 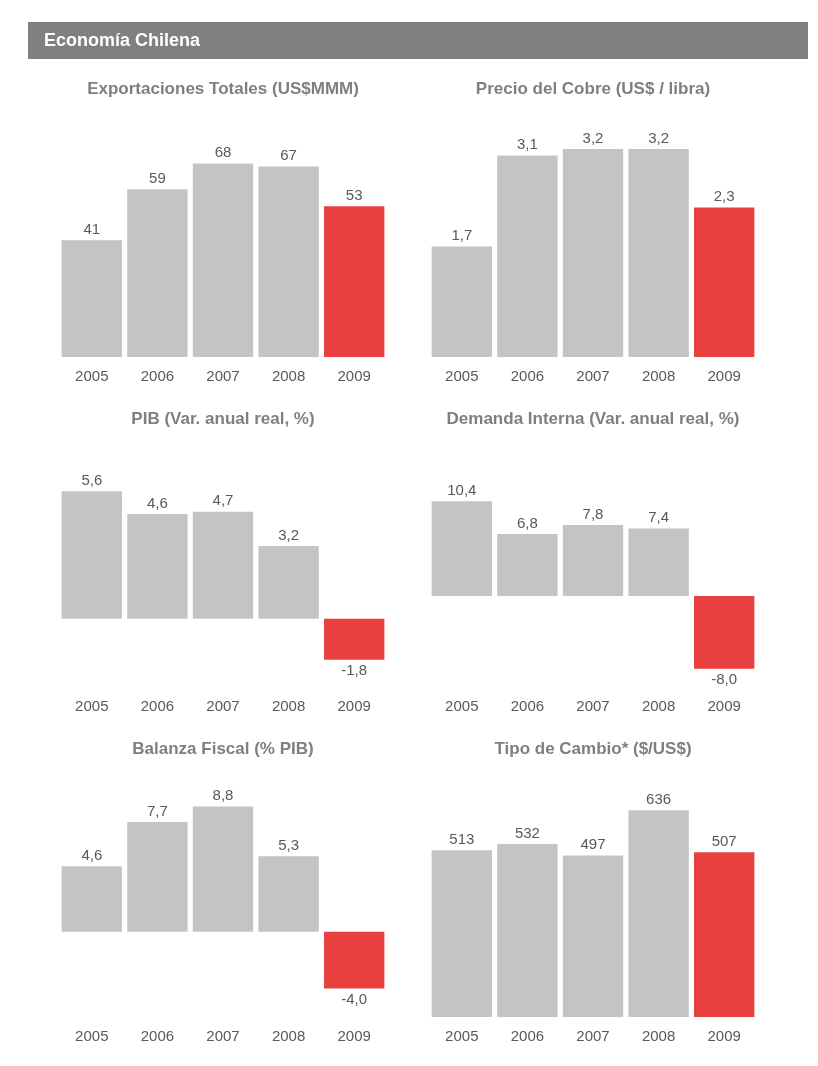 What do you see at coordinates (223, 88) in the screenshot?
I see `chart-title: Exportaciones Totales (US$MMM)` at bounding box center [223, 88].